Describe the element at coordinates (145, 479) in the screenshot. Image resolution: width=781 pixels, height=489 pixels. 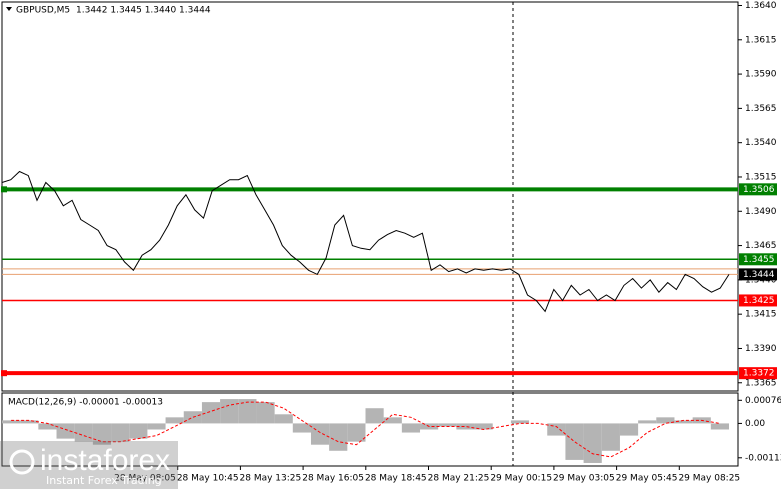
I see `x-tick-label: 28 May 08:05` at that location.